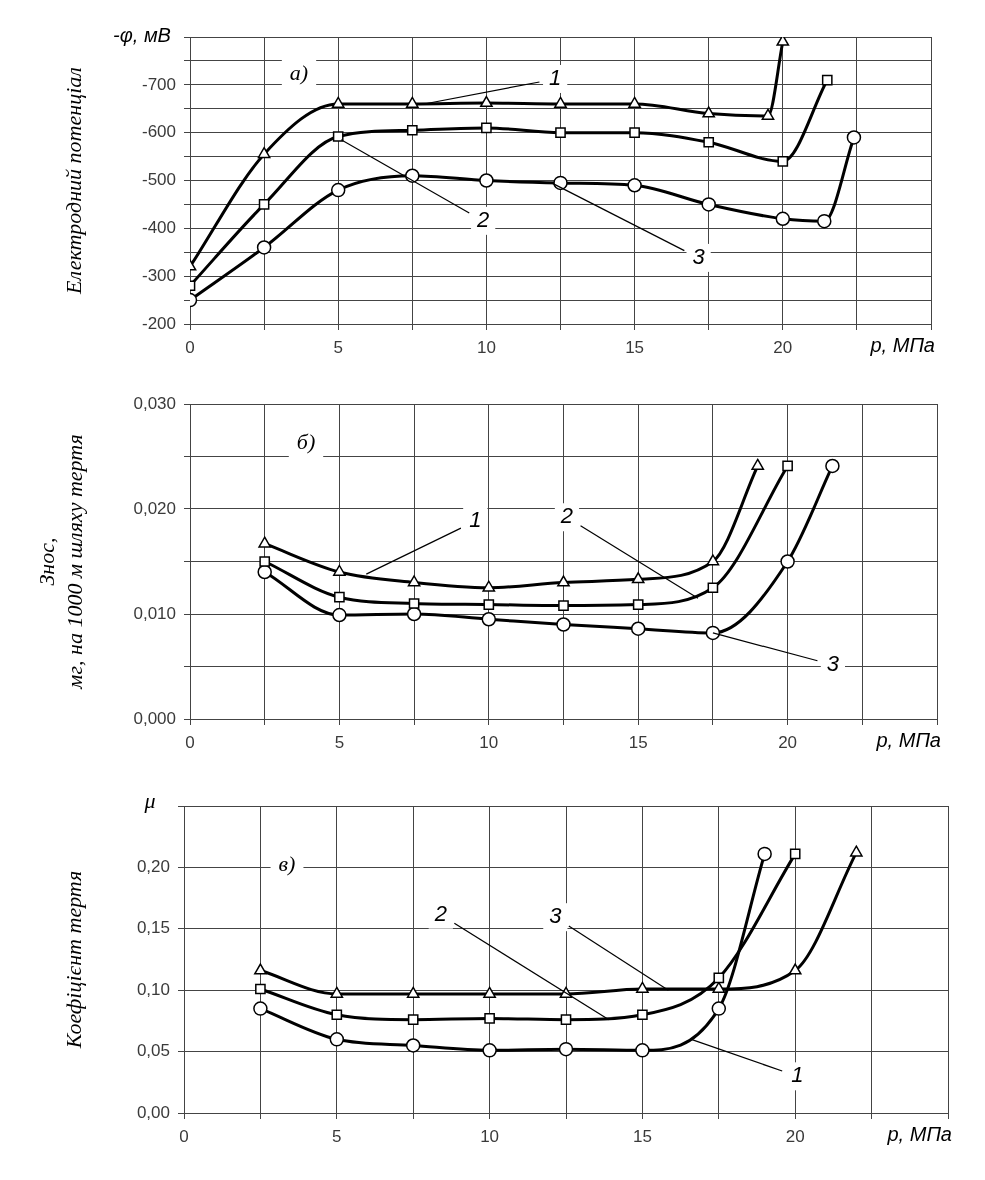  I want to click on y-tick-label: 0,00, so click(153, 1112).